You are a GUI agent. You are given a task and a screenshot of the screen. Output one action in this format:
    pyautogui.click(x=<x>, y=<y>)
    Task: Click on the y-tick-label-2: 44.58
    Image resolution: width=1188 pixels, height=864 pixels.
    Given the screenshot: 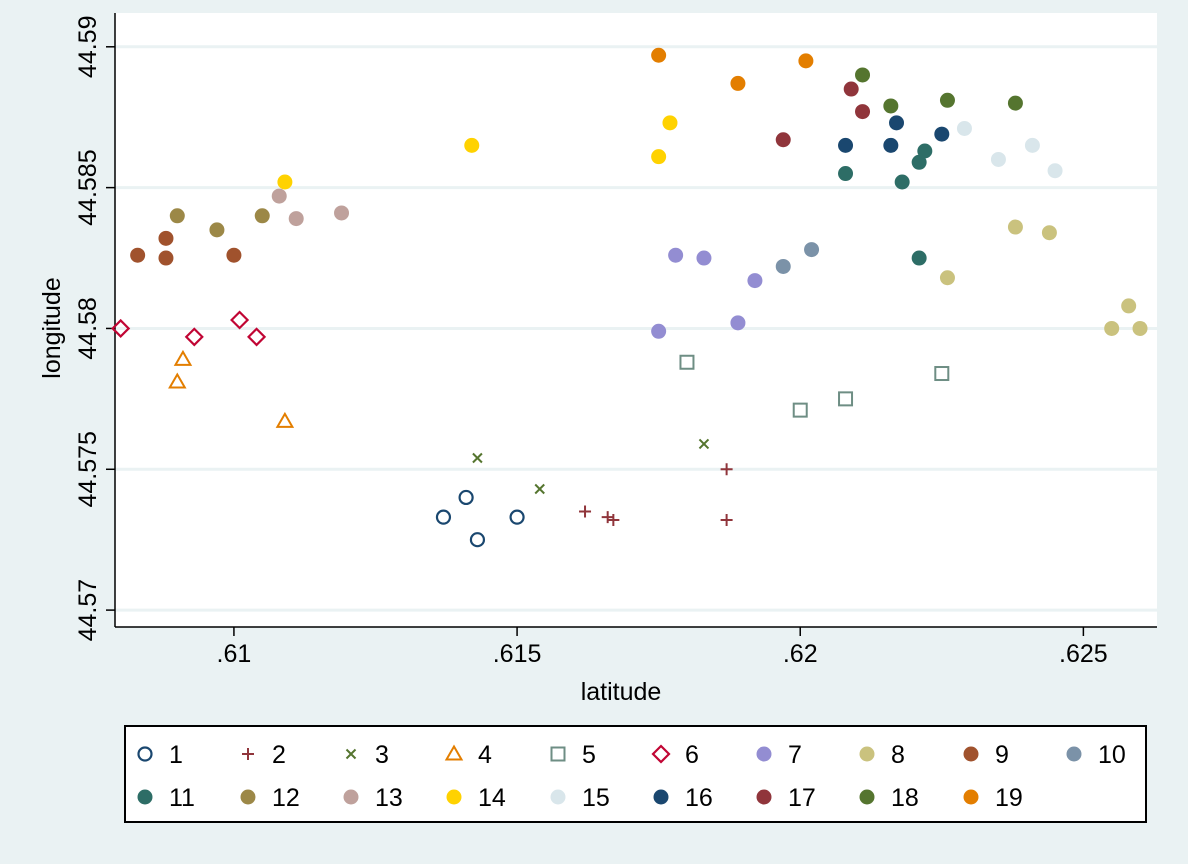 What is the action you would take?
    pyautogui.click(x=88, y=328)
    